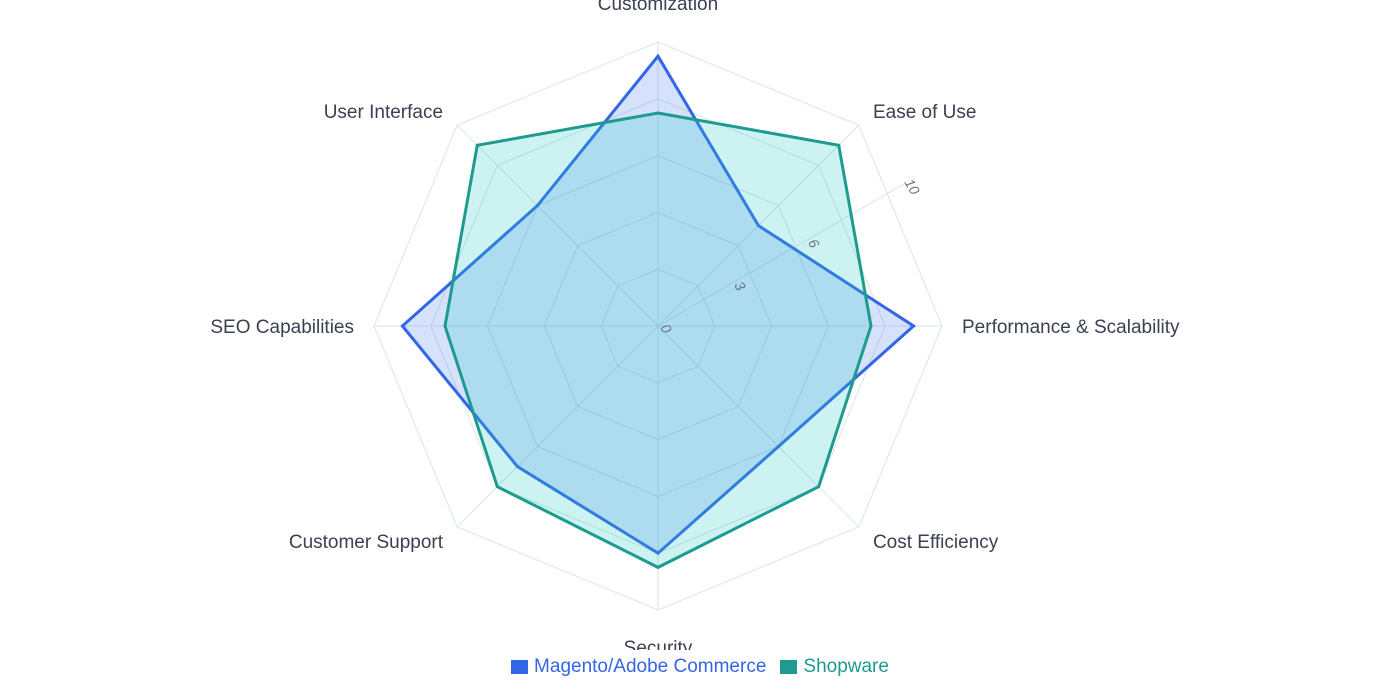 The height and width of the screenshot is (700, 1400). Describe the element at coordinates (520, 667) in the screenshot. I see `legend-swatch-magento` at that location.